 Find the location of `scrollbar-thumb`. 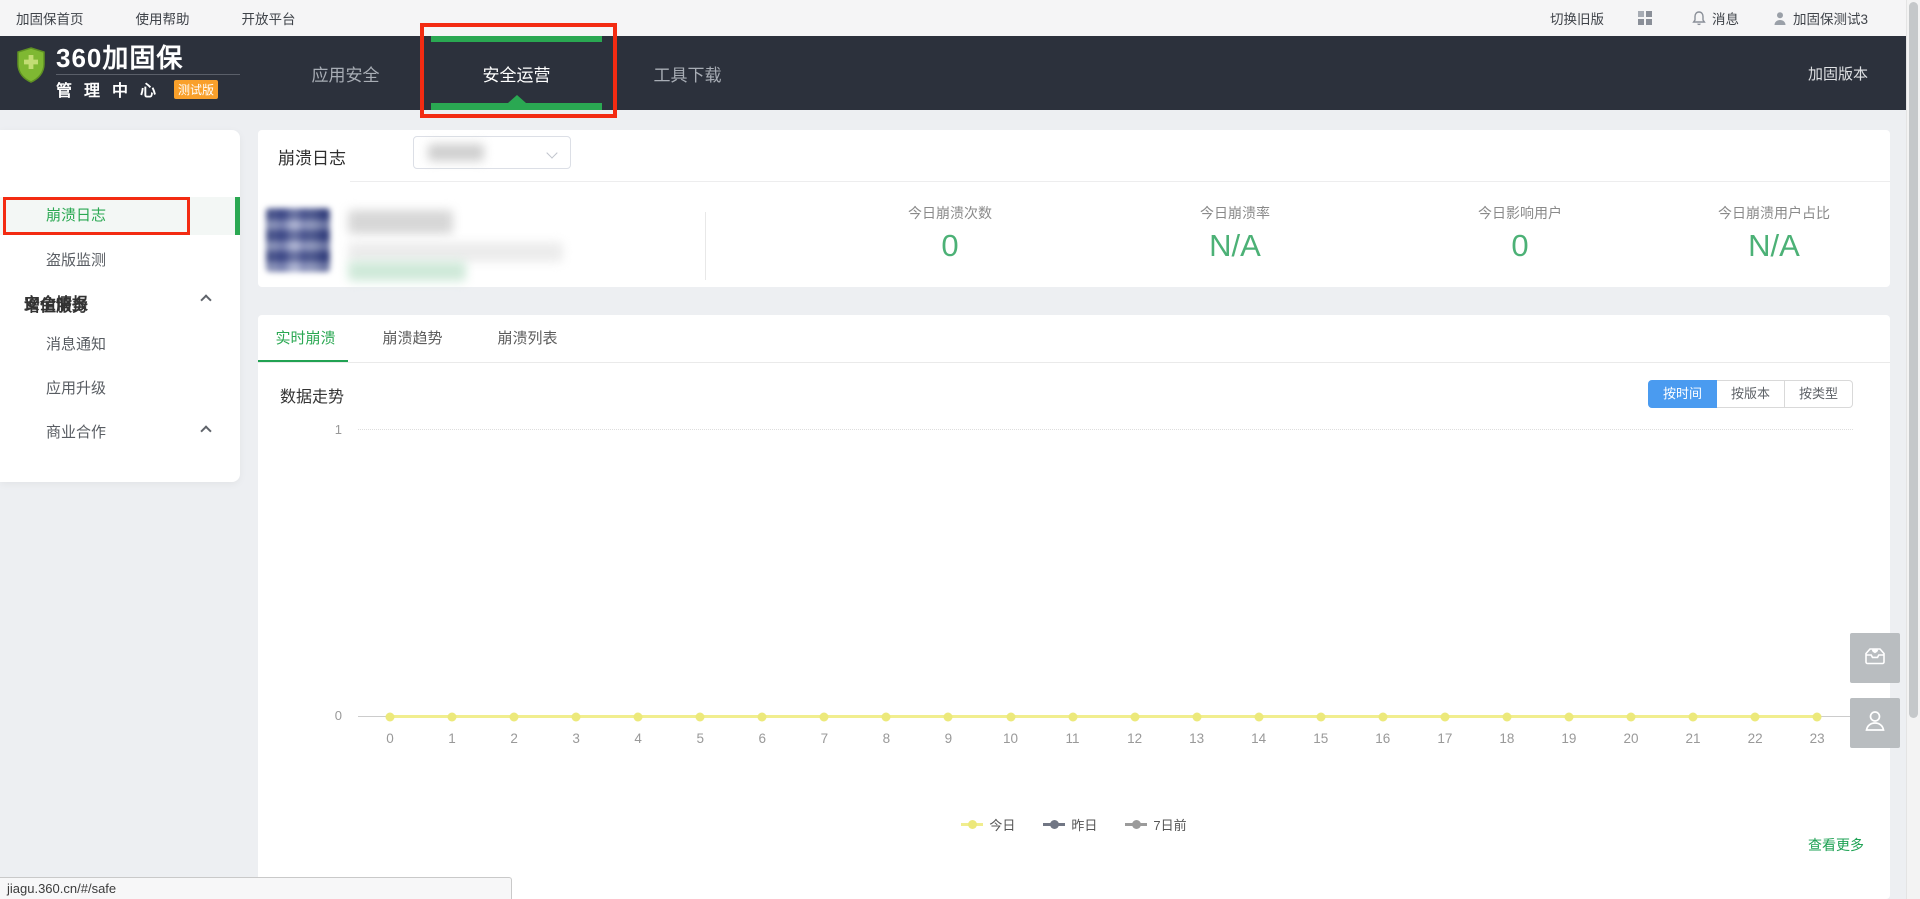

scrollbar-thumb is located at coordinates (1913, 360).